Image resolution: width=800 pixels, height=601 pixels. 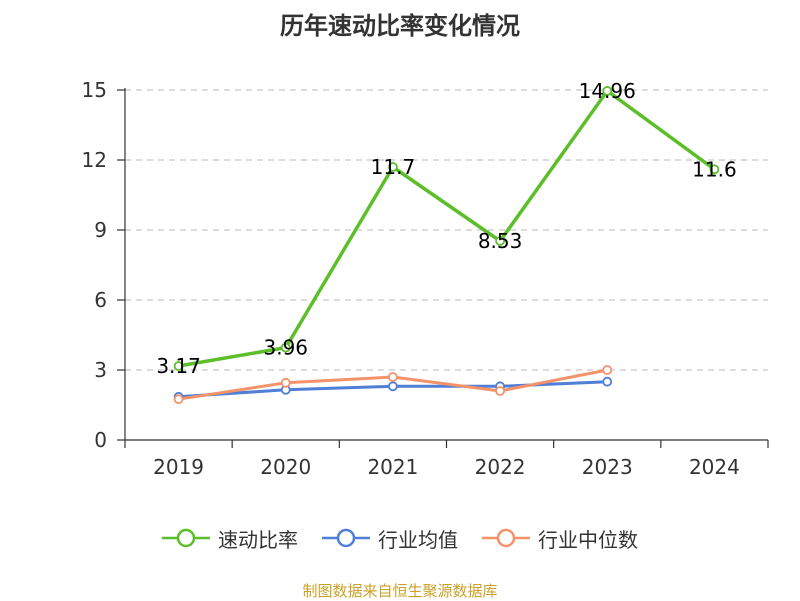 I want to click on y-tick-label: 12, so click(x=94, y=160).